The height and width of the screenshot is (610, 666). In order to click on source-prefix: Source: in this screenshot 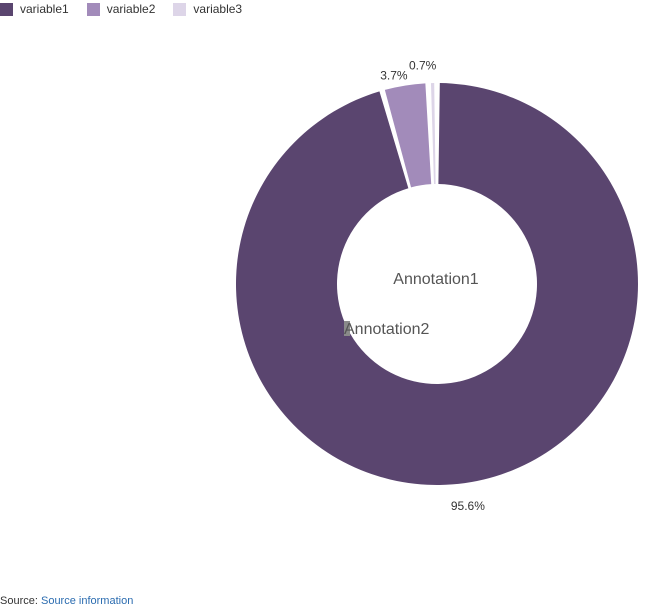, I will do `click(19, 601)`.